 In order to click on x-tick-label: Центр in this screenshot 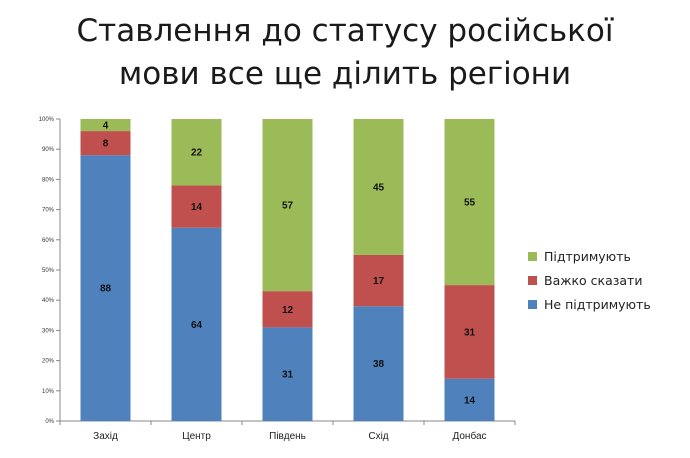, I will do `click(196, 436)`.